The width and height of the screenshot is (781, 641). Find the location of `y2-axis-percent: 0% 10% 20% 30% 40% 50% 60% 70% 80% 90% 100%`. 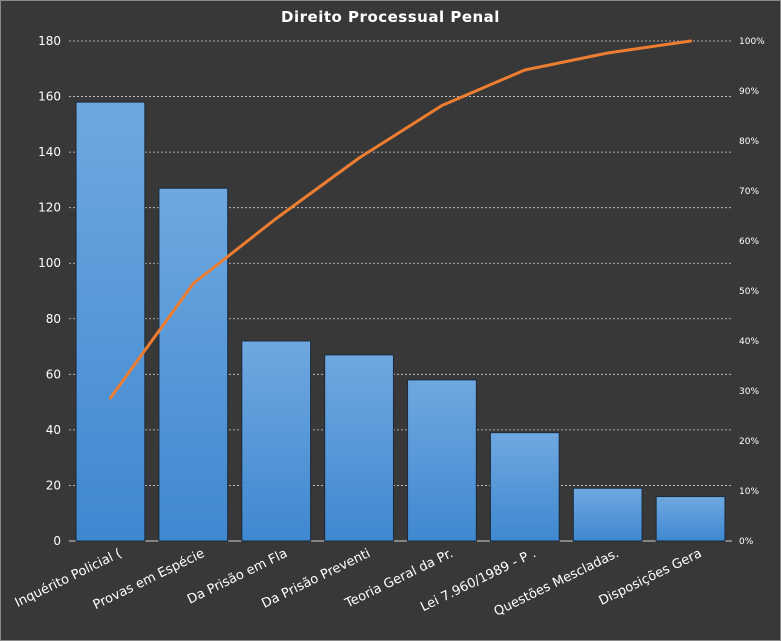

y2-axis-percent: 0% 10% 20% 30% 40% 50% 60% 70% 80% 90% 100% is located at coordinates (752, 292).